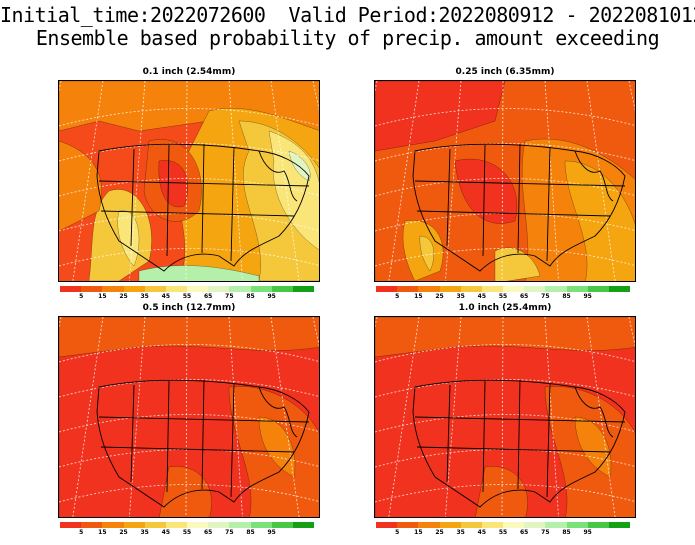 The image size is (695, 545). Describe the element at coordinates (189, 72) in the screenshot. I see `panel-title: 0.1 inch (2.54mm)` at that location.